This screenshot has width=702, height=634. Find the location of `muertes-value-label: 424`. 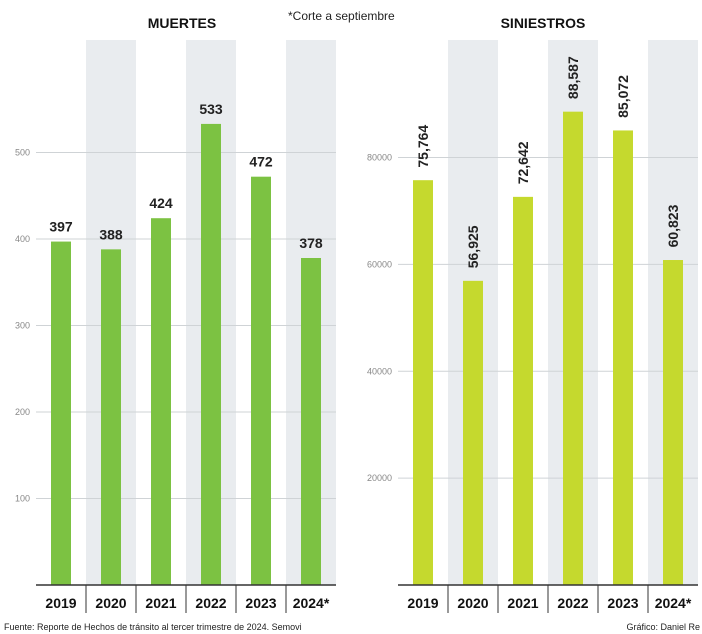

muertes-value-label: 424 is located at coordinates (161, 203).